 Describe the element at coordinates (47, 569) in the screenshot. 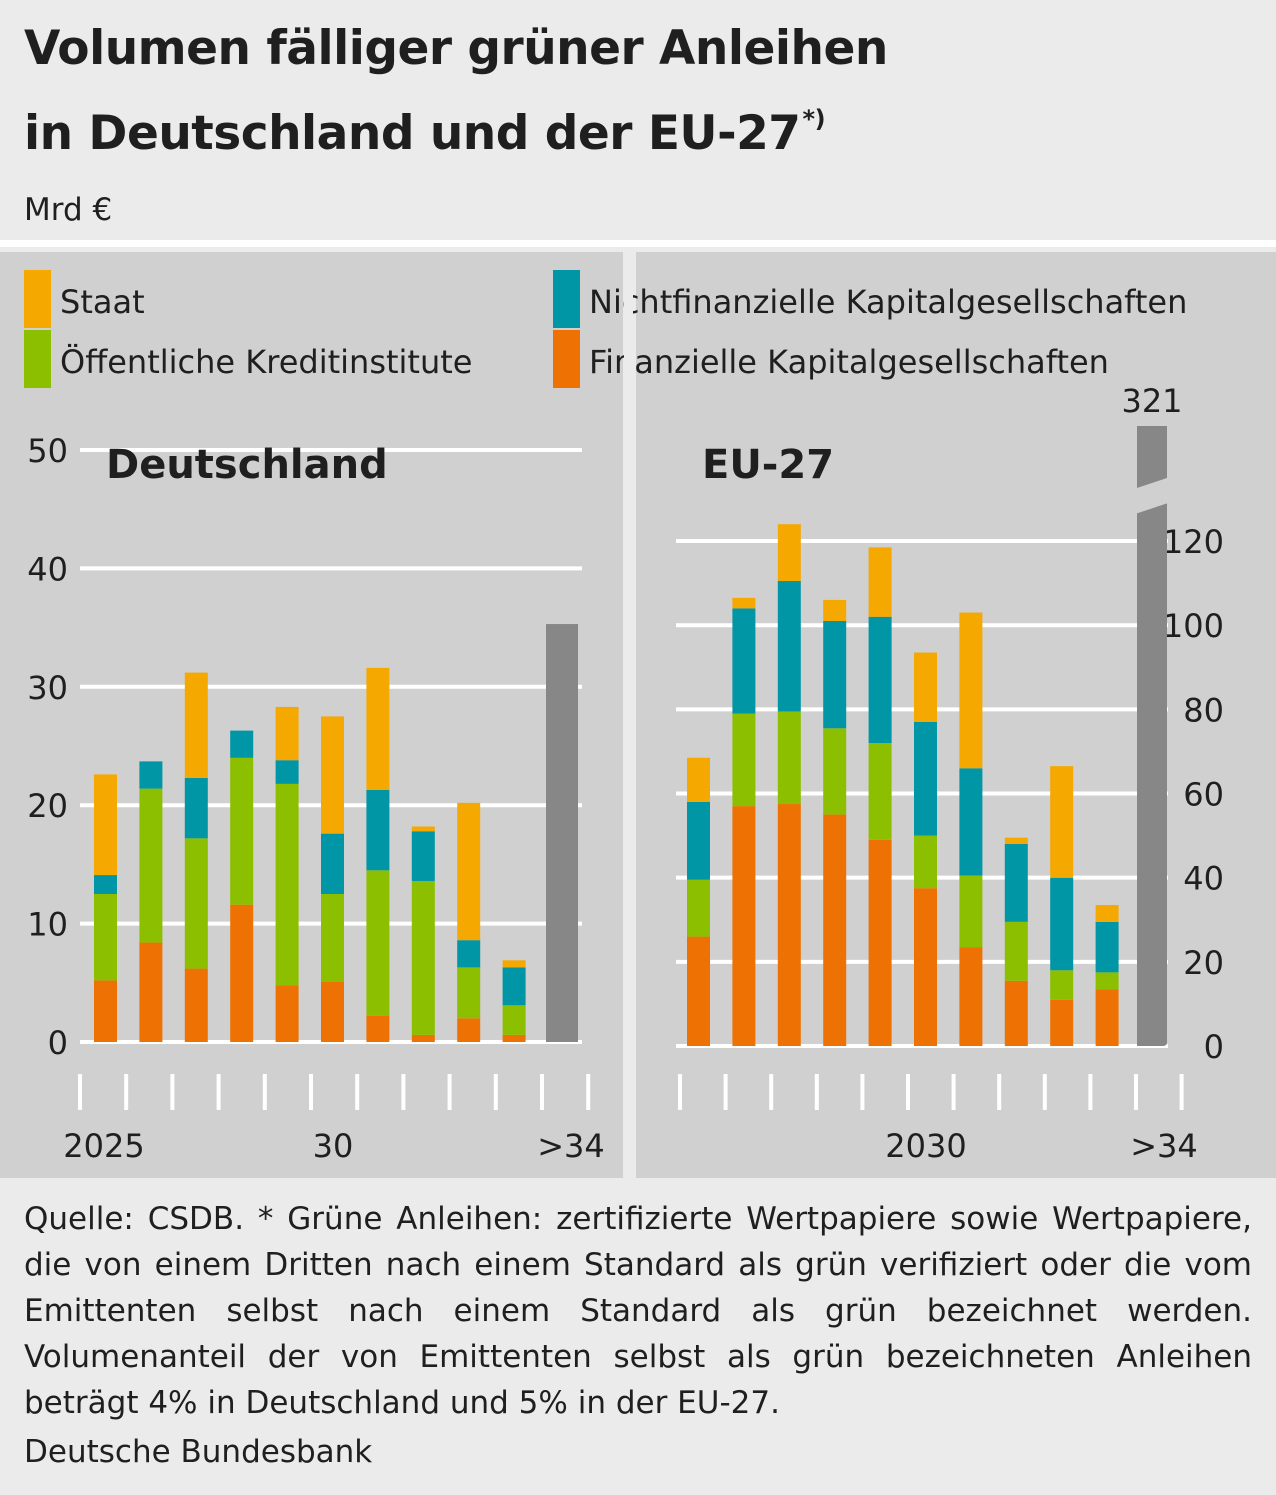

I see `y-tick-label-de-40: 40` at that location.